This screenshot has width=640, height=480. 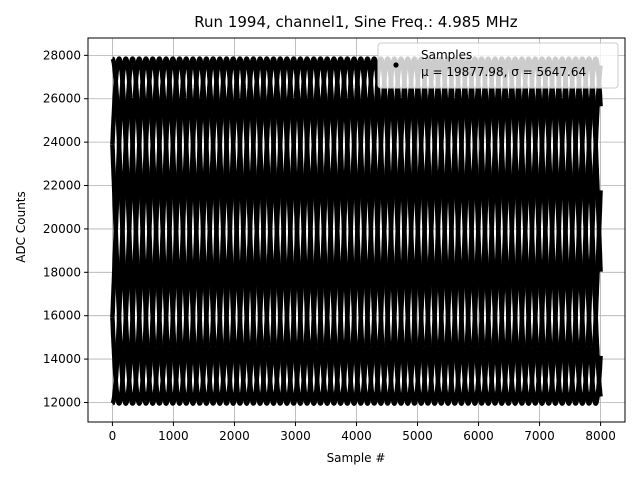 I want to click on legend-box, so click(x=498, y=65).